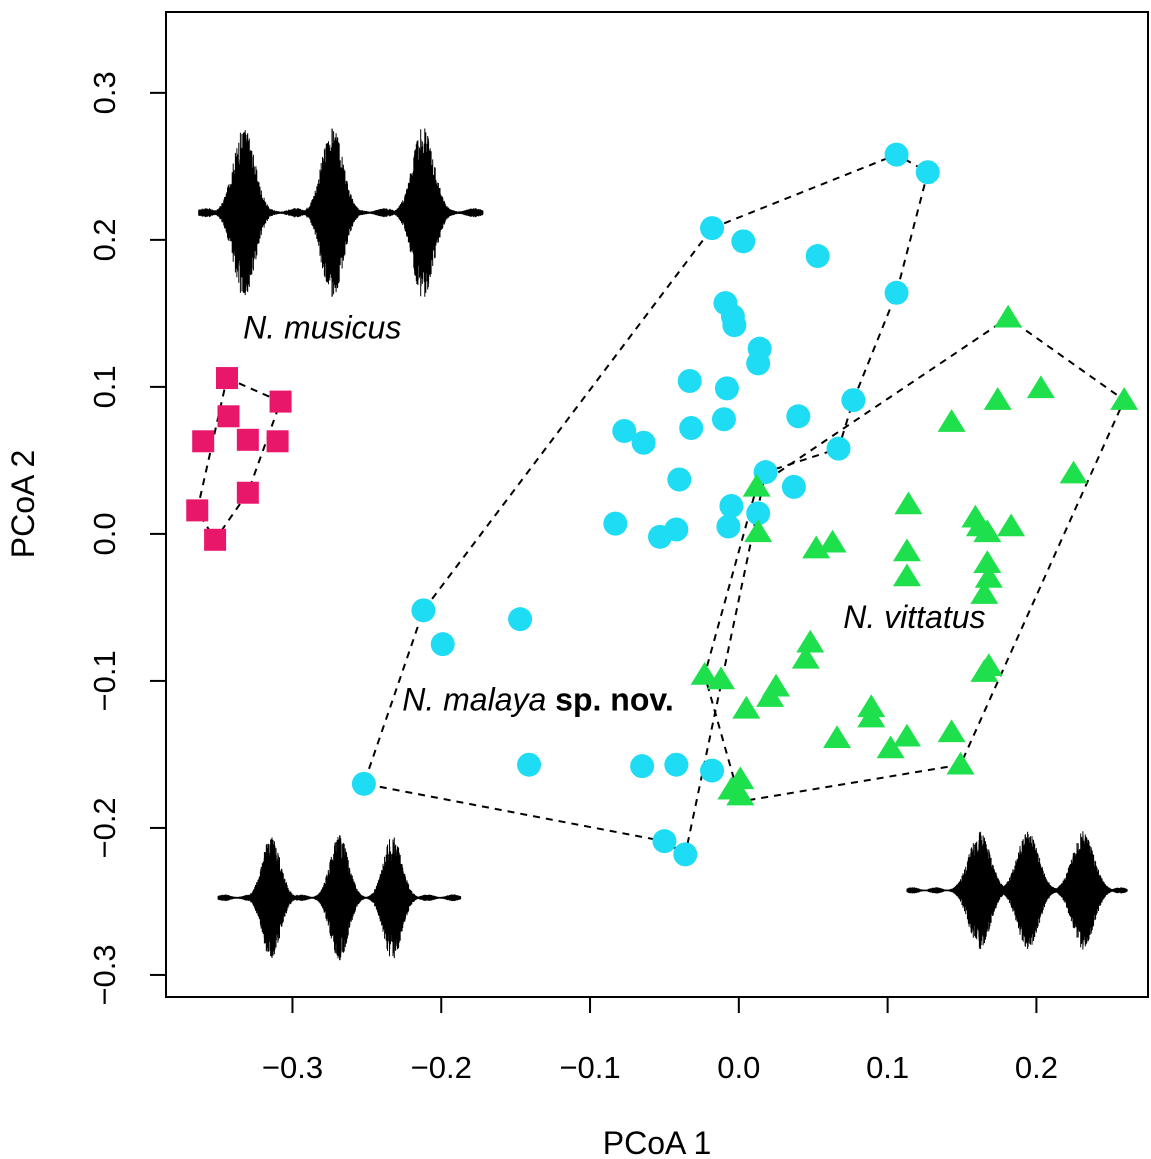  What do you see at coordinates (657, 1142) in the screenshot?
I see `x-axis-title: PCoA 1` at bounding box center [657, 1142].